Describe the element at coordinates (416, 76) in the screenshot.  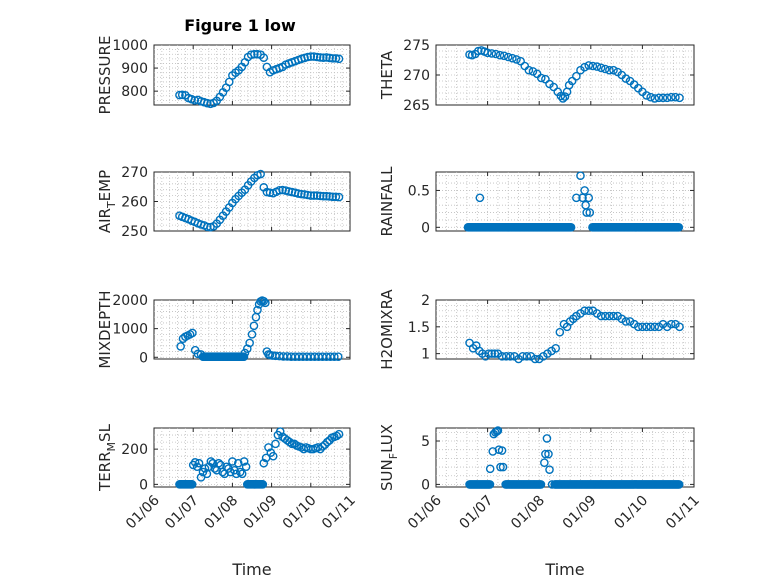
I see `y-tick-label: 270` at that location.